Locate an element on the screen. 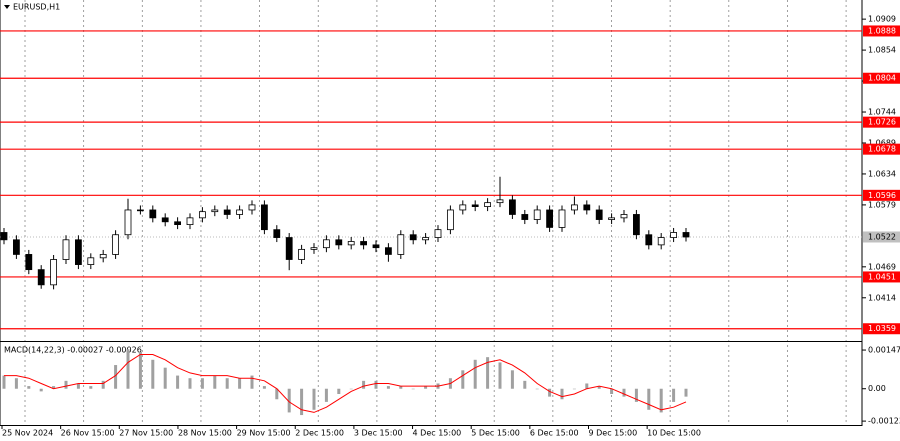 The height and width of the screenshot is (441, 900). y-tick-label: 1.0414 is located at coordinates (882, 297).